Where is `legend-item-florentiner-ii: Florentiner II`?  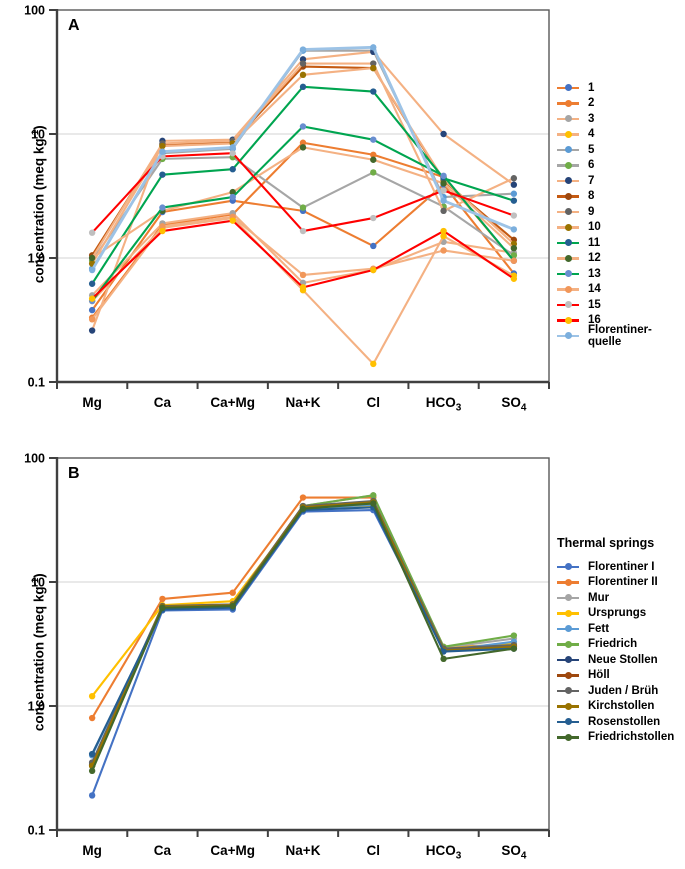
legend-item-florentiner-ii: Florentiner II is located at coordinates (615, 583).